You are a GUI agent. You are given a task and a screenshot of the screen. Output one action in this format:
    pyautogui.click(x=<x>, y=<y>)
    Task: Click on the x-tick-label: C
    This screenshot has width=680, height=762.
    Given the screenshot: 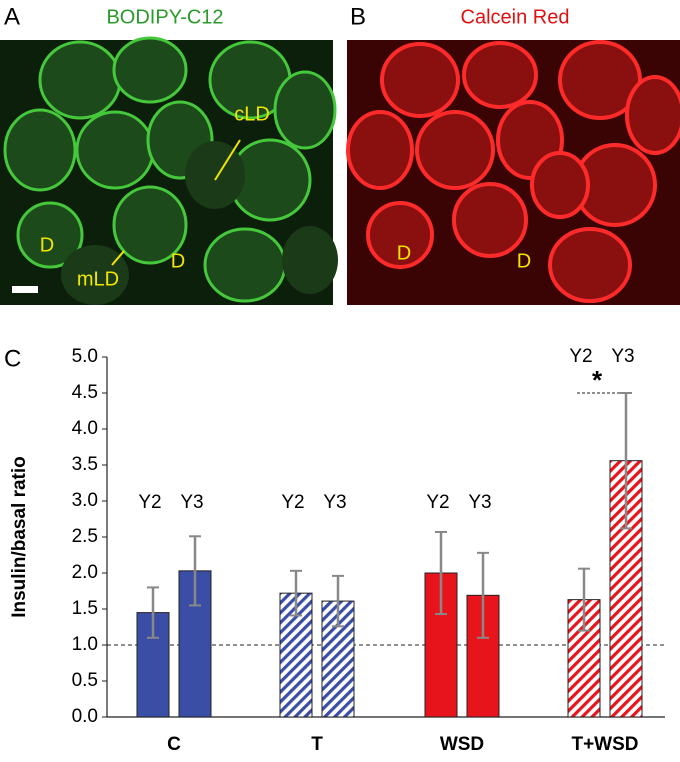 What is the action you would take?
    pyautogui.click(x=174, y=744)
    